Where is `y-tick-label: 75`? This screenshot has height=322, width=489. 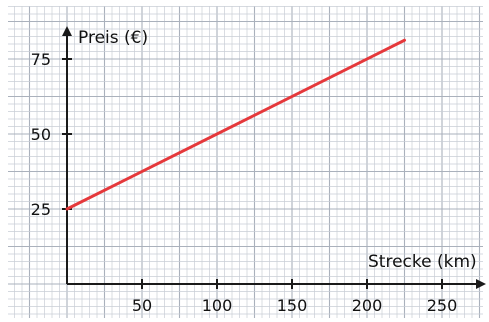
y-tick-label: 75 is located at coordinates (41, 59).